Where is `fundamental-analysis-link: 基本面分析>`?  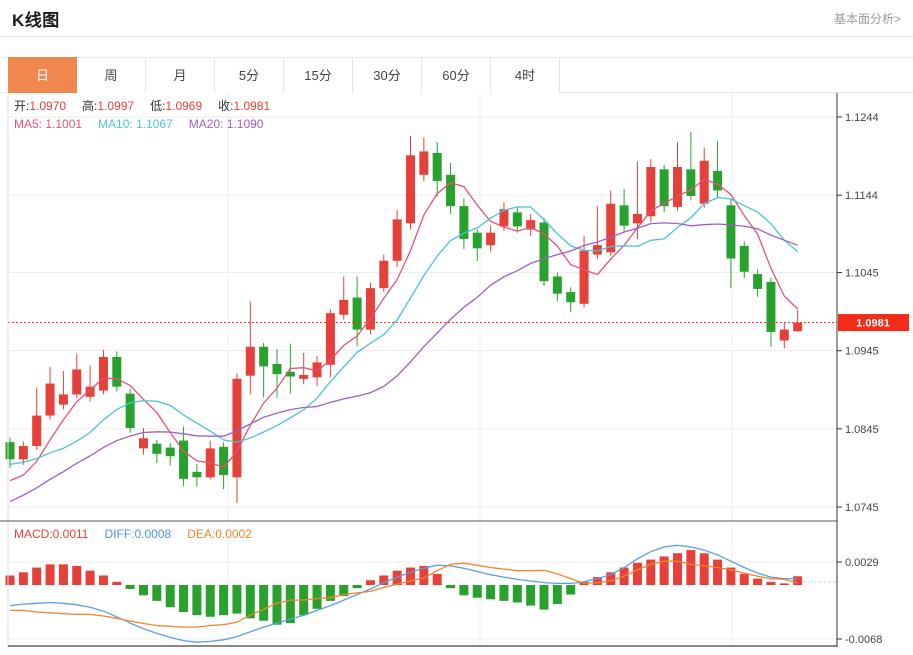 fundamental-analysis-link: 基本面分析> is located at coordinates (867, 18).